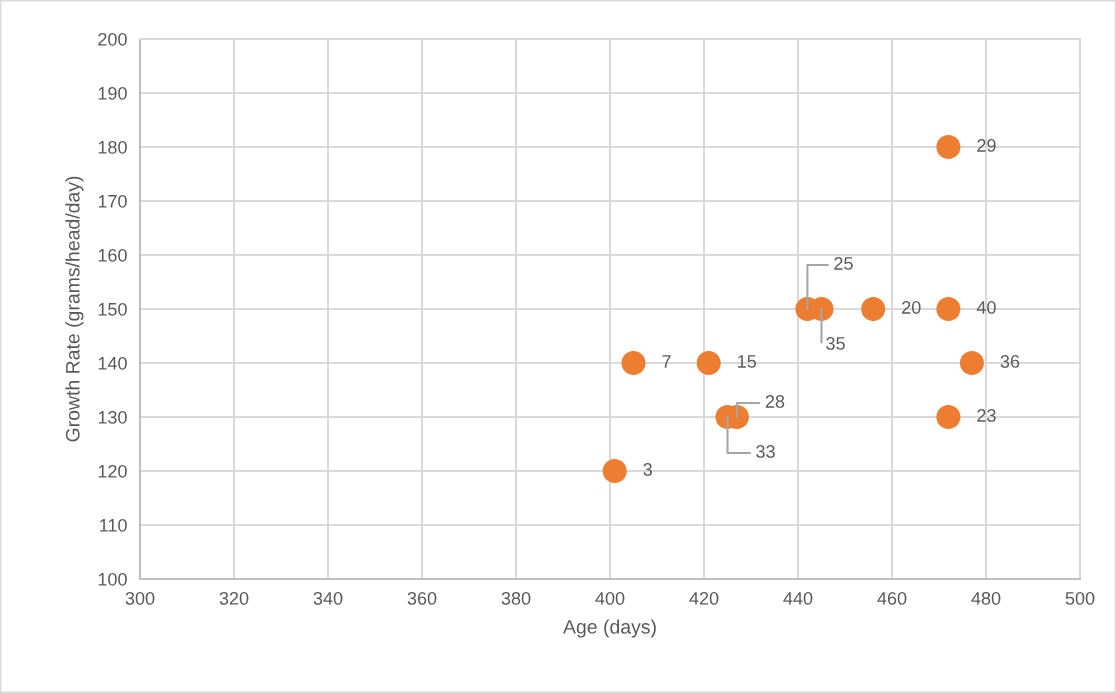 The image size is (1116, 693). What do you see at coordinates (74, 309) in the screenshot?
I see `y-axis-title: Growth Rate (grams/head/day)` at bounding box center [74, 309].